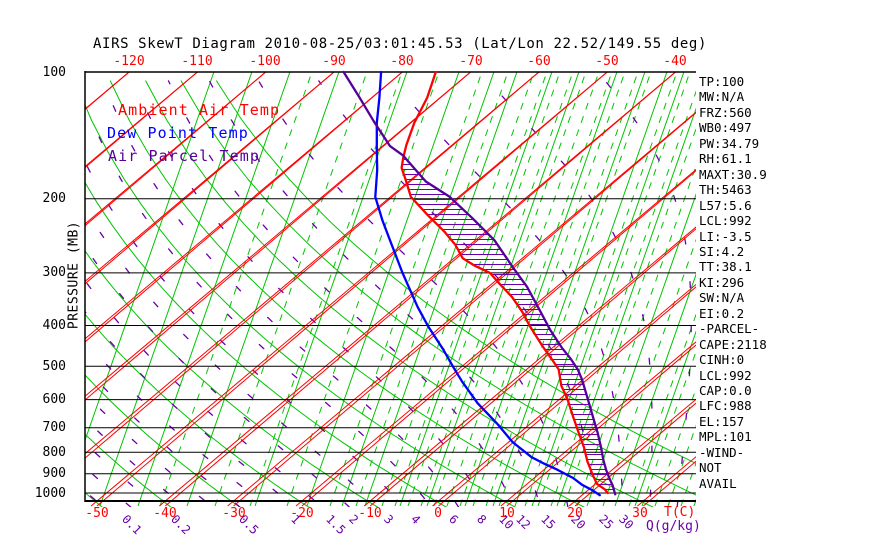  I want to click on temp-top-tick: -40, so click(675, 61).